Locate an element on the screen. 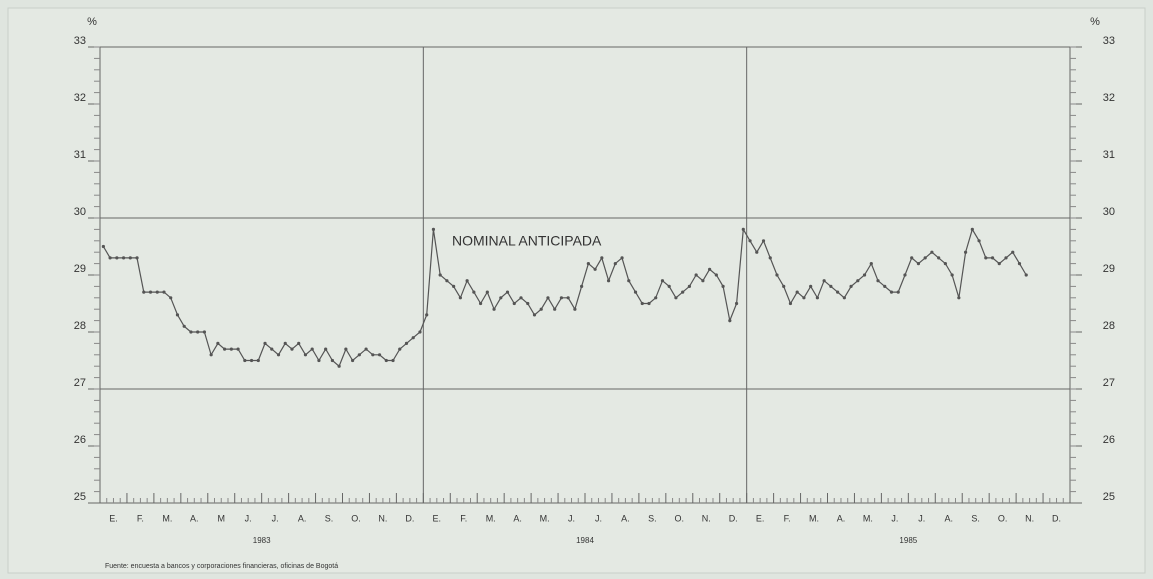 The width and height of the screenshot is (1153, 579). y2-tick-label: 30 is located at coordinates (1109, 212).